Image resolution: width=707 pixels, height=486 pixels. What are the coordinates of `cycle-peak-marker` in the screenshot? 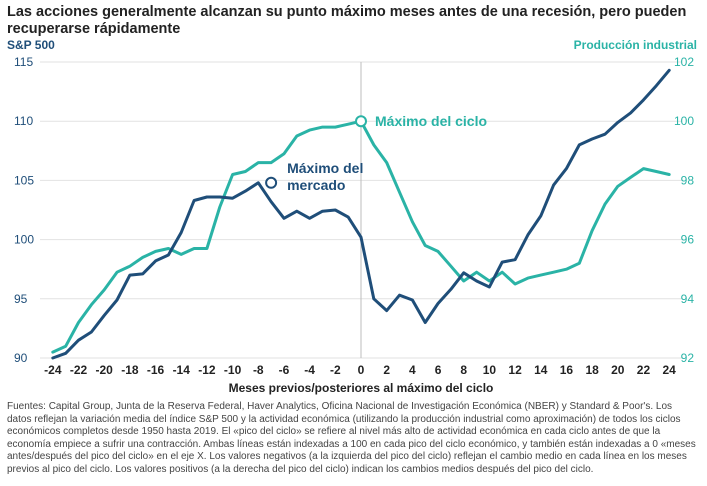 It's located at (361, 121).